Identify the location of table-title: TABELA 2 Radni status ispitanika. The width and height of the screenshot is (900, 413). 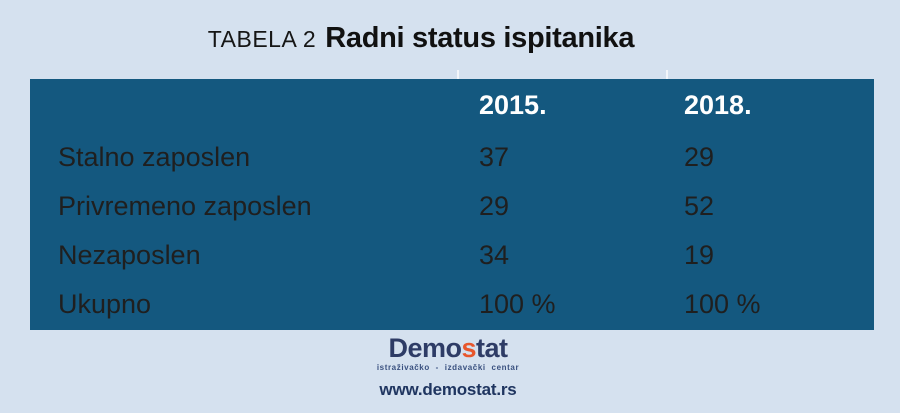
(435, 38).